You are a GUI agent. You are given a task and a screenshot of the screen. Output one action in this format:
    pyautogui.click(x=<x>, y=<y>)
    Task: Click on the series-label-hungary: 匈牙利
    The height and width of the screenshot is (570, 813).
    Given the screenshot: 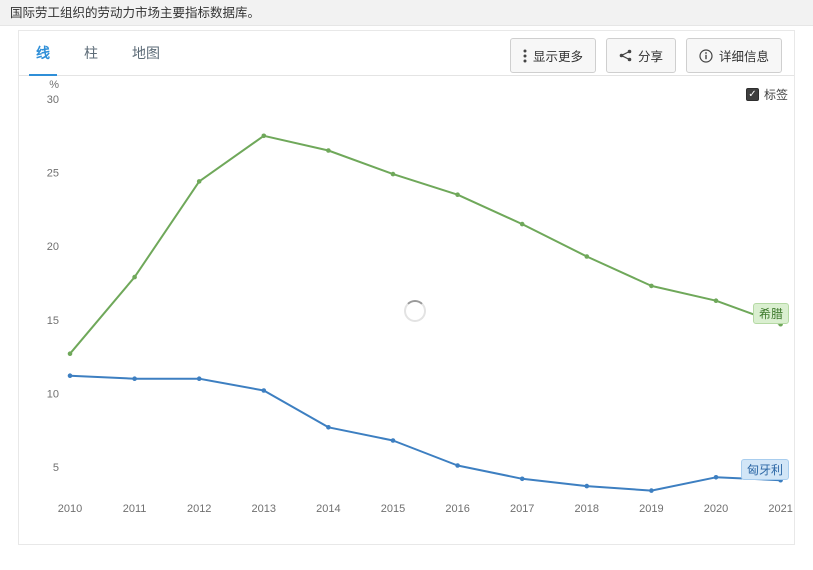 What is the action you would take?
    pyautogui.click(x=764, y=470)
    